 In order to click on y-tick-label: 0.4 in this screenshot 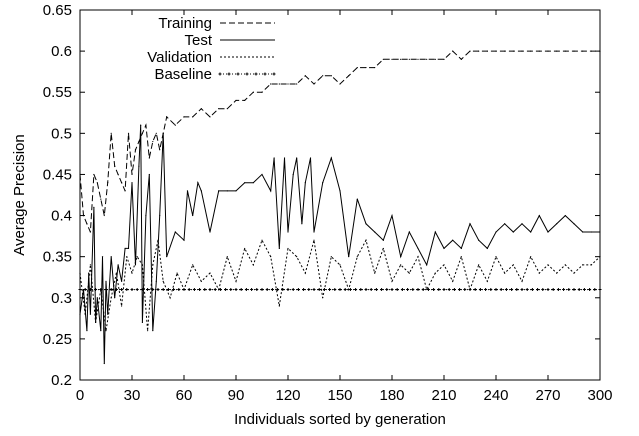, I will do `click(61, 216)`.